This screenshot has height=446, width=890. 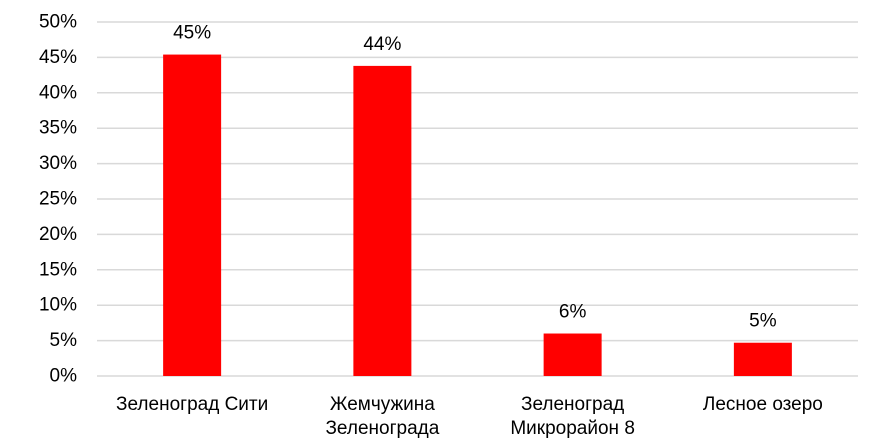 What do you see at coordinates (58, 269) in the screenshot?
I see `y-tick-label: 15%` at bounding box center [58, 269].